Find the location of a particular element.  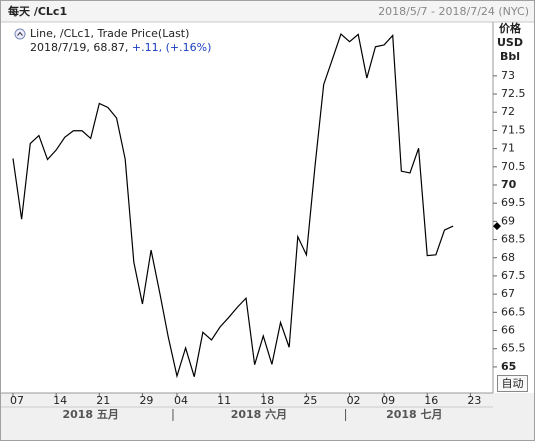

y-tick-label: 72.5 is located at coordinates (513, 93).